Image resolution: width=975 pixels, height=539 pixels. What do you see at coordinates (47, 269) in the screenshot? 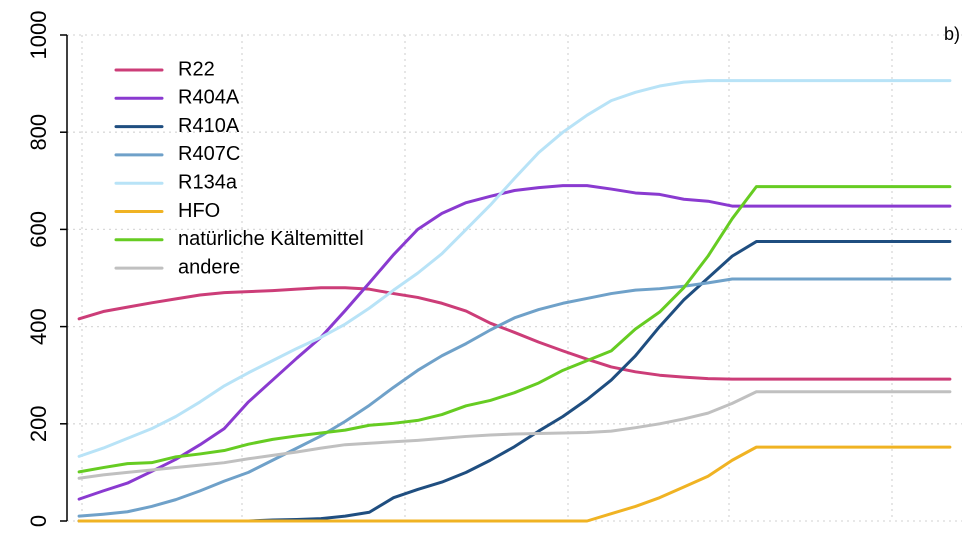
I see `axis-layer: 0 200 400 600 800 1000` at bounding box center [47, 269].